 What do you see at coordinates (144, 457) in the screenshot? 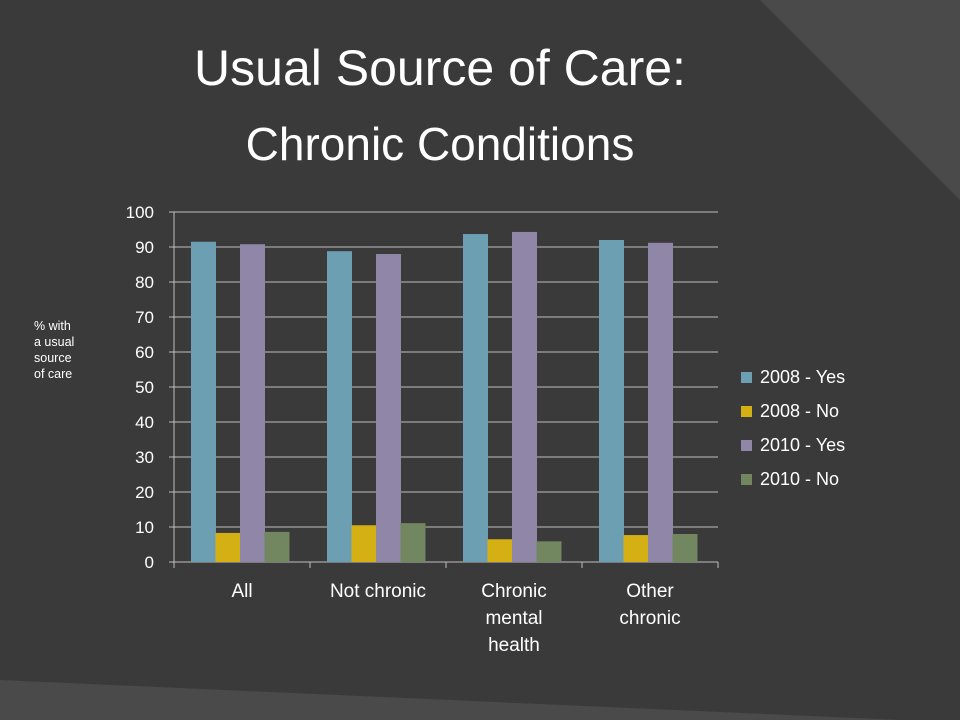
I see `y-tick-label: 30` at bounding box center [144, 457].